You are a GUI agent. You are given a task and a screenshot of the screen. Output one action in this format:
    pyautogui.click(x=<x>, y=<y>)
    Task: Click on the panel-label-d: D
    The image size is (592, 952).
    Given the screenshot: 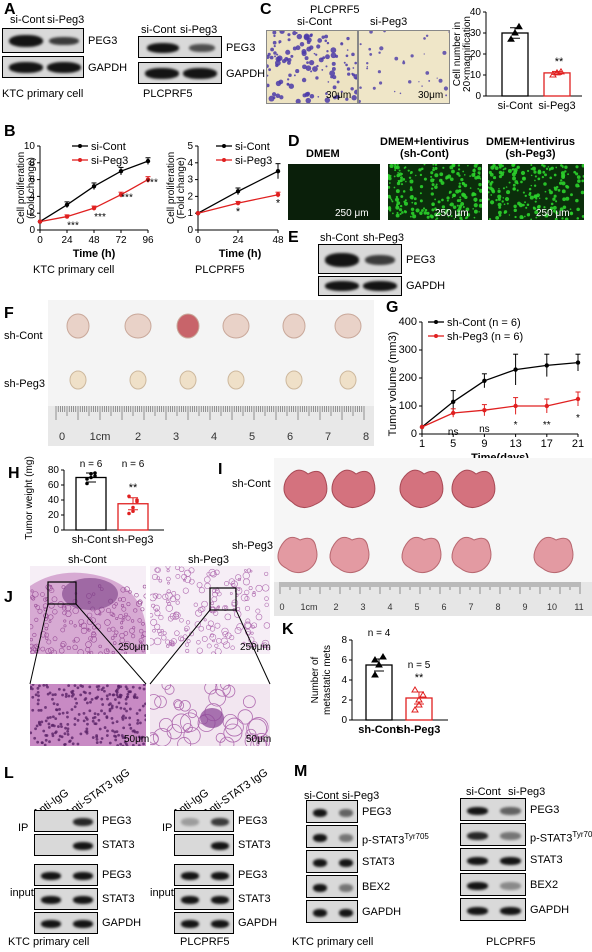 What is the action you would take?
    pyautogui.click(x=294, y=141)
    